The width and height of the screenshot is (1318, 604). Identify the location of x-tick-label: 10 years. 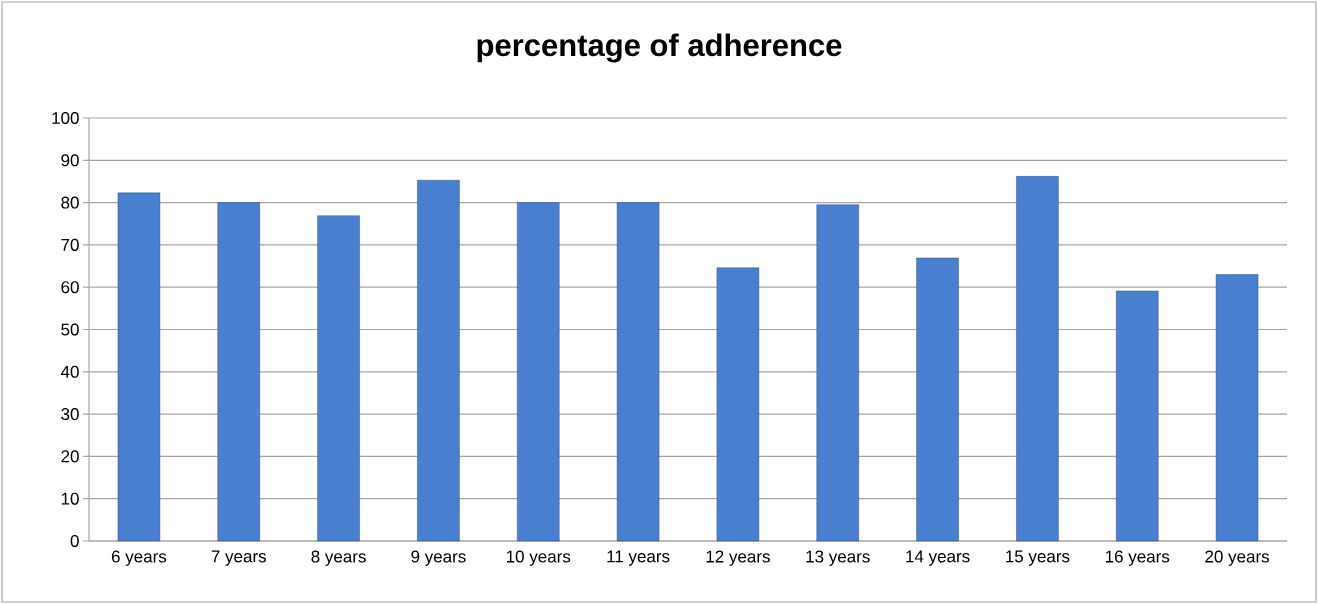
(538, 558).